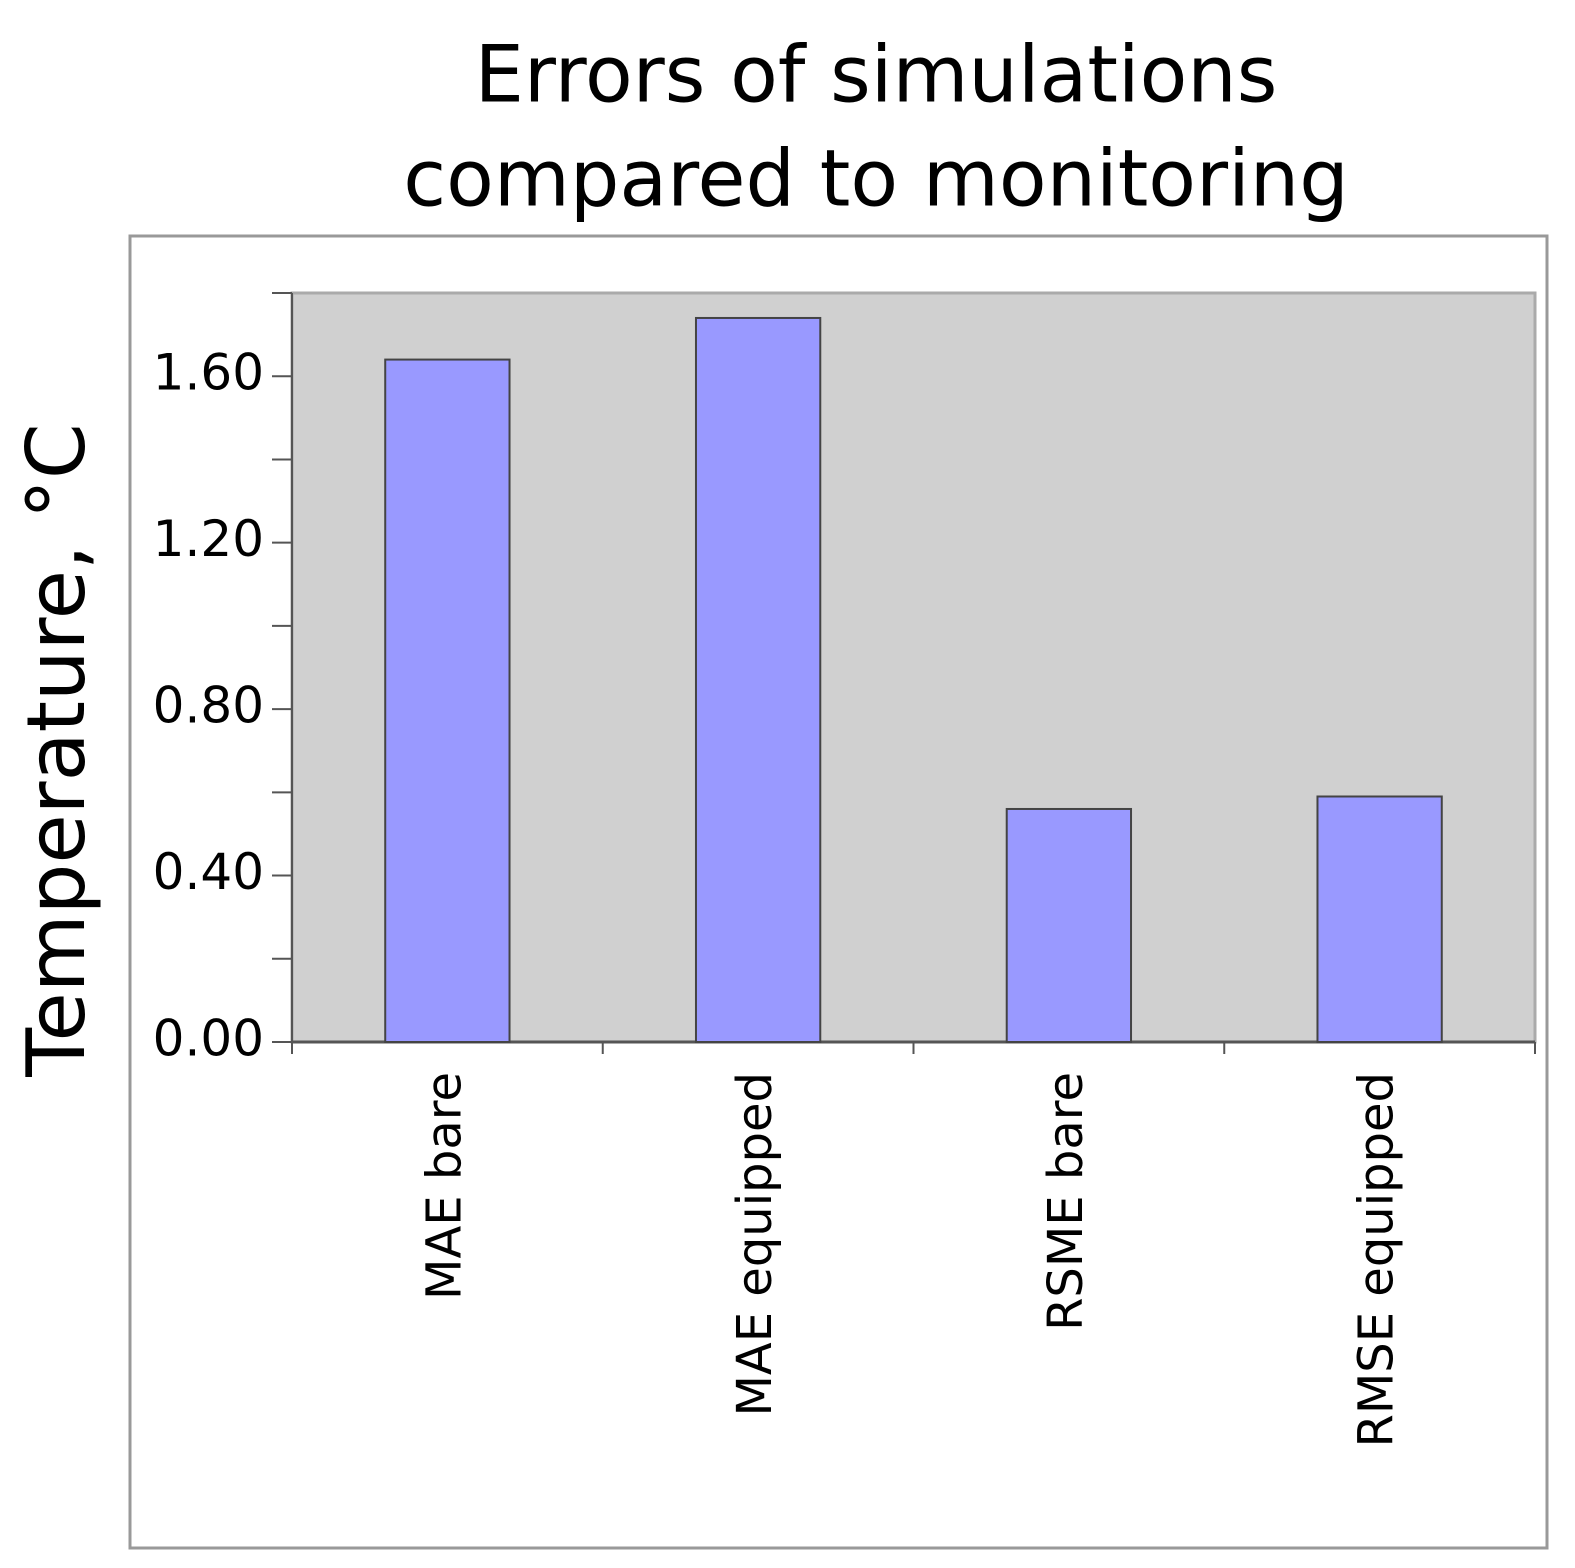 This screenshot has height=1568, width=1575. What do you see at coordinates (208, 373) in the screenshot?
I see `y-tick-label: 1.60` at bounding box center [208, 373].